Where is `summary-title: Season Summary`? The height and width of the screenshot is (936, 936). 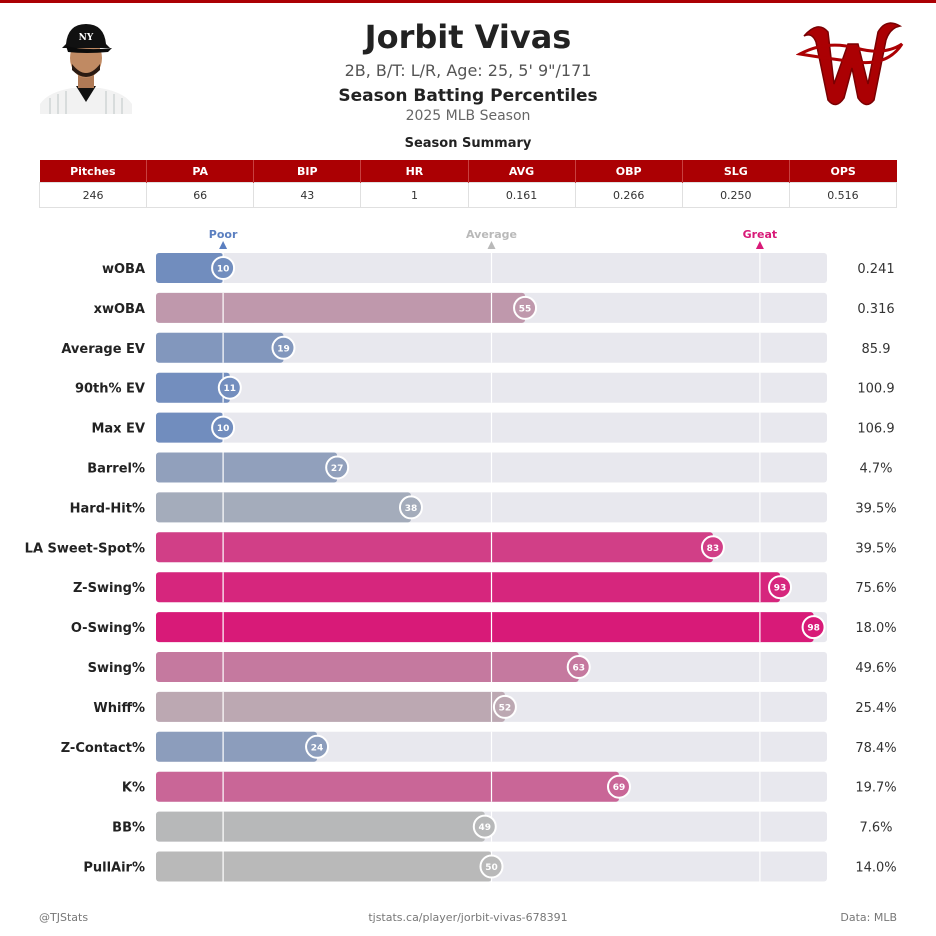 summary-title: Season Summary is located at coordinates (468, 143).